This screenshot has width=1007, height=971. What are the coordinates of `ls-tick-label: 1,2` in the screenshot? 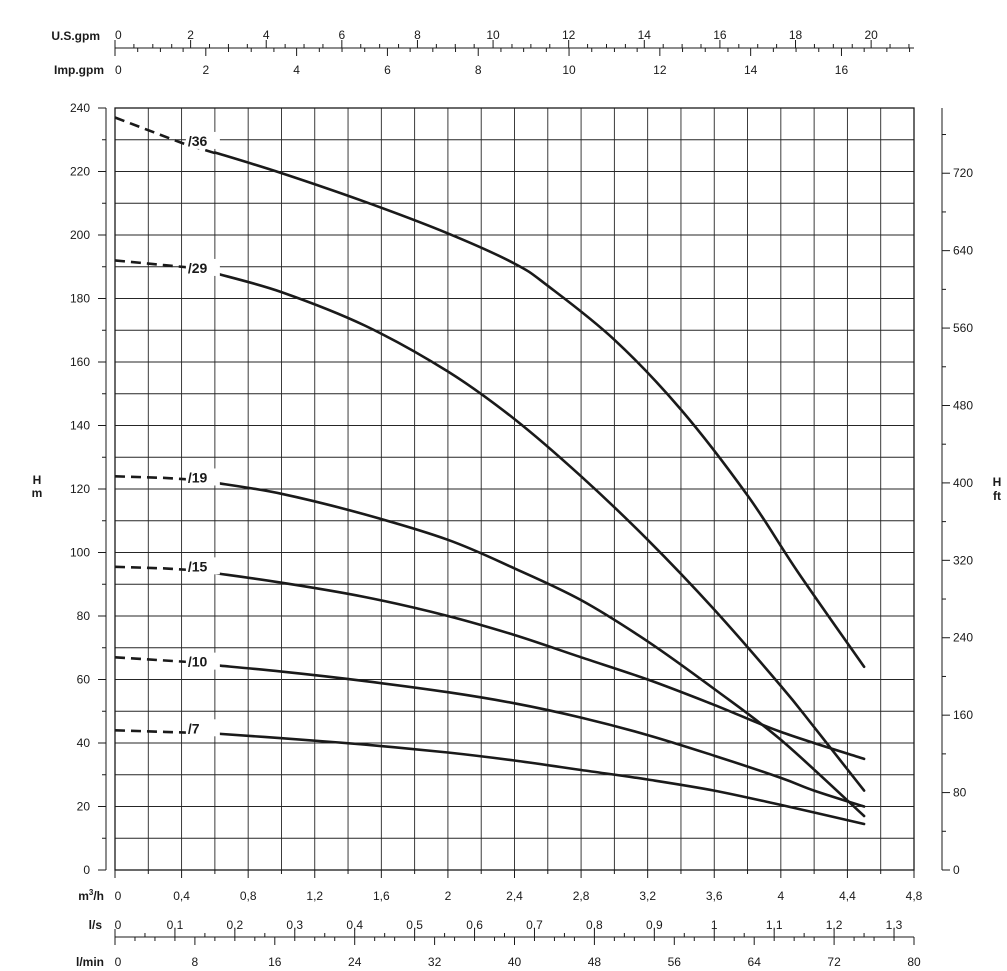 It's located at (834, 925).